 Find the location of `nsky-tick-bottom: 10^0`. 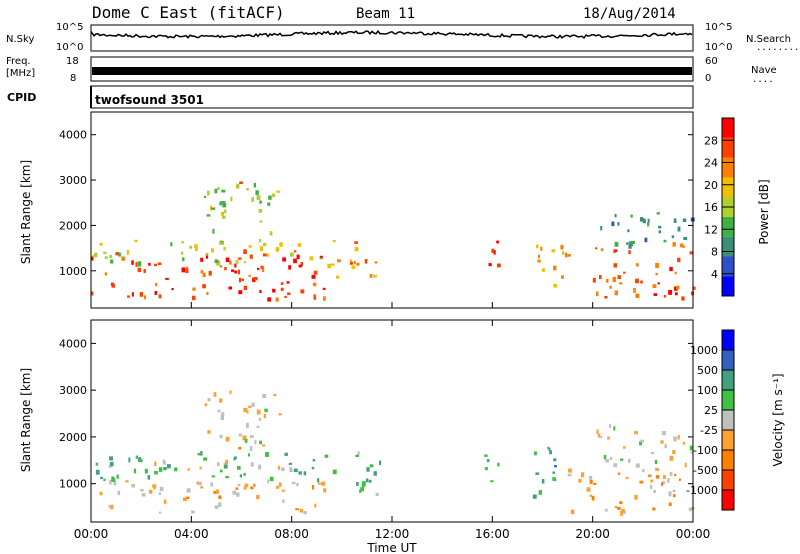

nsky-tick-bottom: 10^0 is located at coordinates (69, 47).